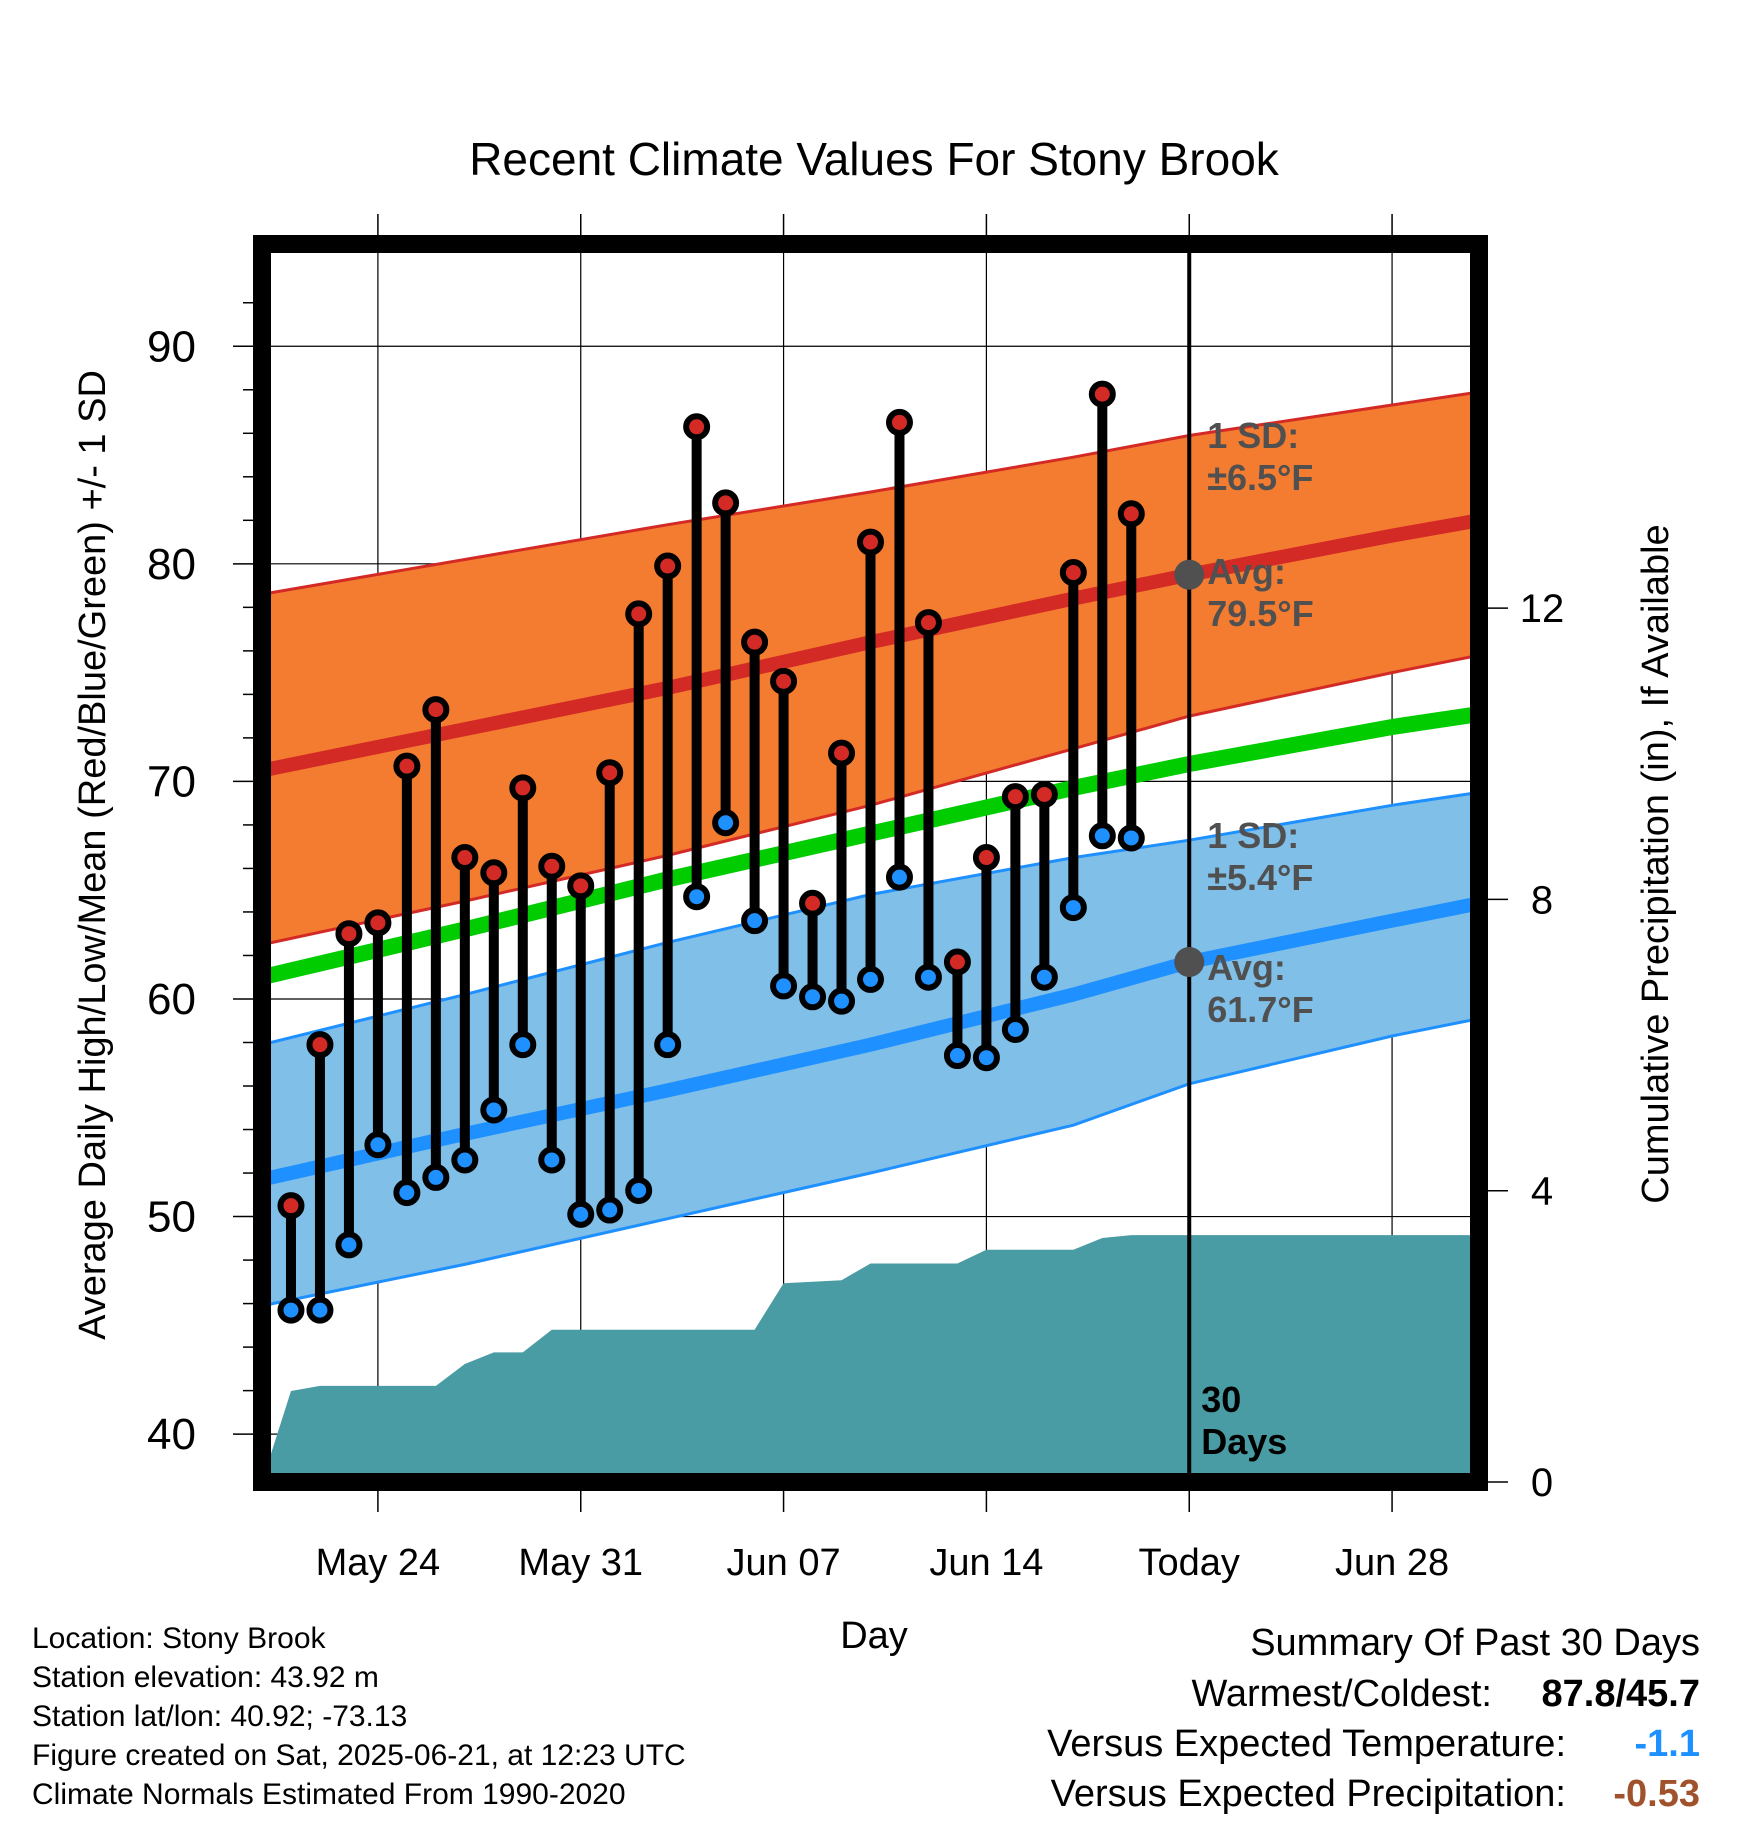 This screenshot has width=1748, height=1828. Describe the element at coordinates (171, 781) in the screenshot. I see `y-tick-label: 70` at that location.